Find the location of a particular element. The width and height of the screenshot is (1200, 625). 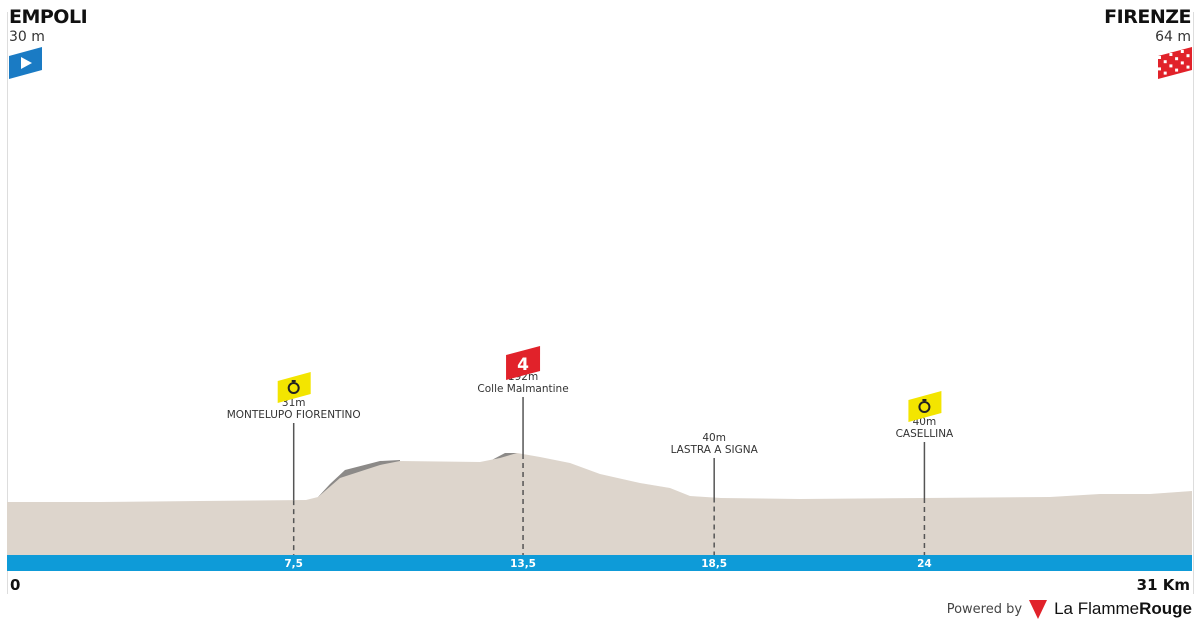

climb-category: 4 is located at coordinates (523, 365).